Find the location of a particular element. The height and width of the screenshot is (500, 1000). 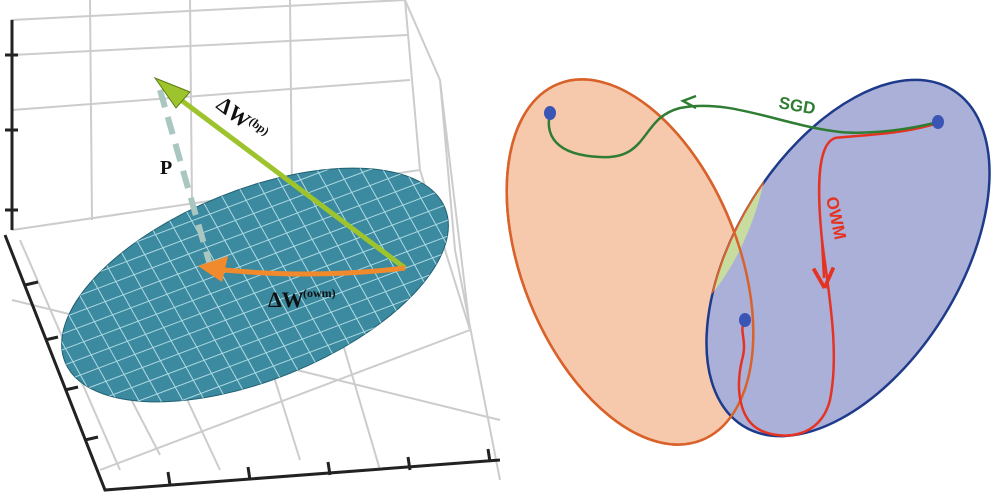

bp-arrow is located at coordinates (285, 178).